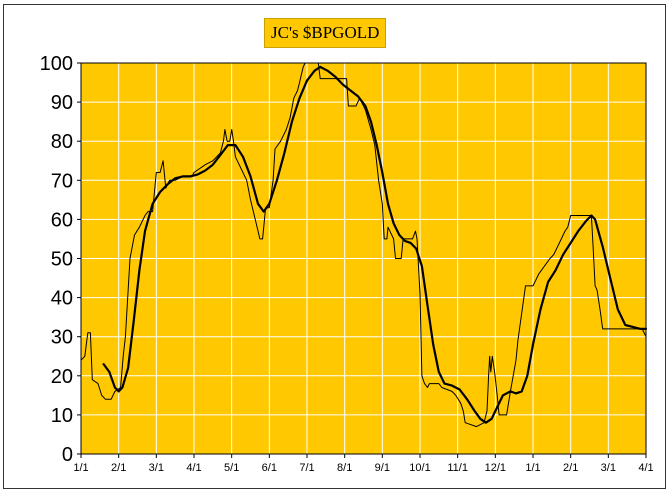  Describe the element at coordinates (67, 455) in the screenshot. I see `y-tick-label: 0` at that location.